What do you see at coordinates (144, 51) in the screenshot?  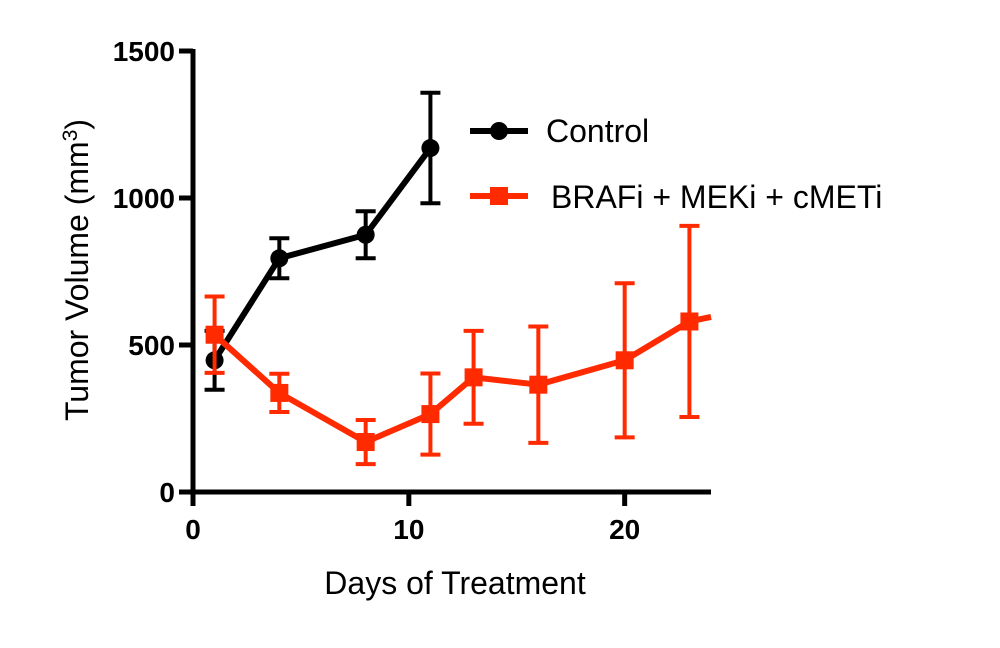 I see `y-tick-label-1500: 1500` at bounding box center [144, 51].